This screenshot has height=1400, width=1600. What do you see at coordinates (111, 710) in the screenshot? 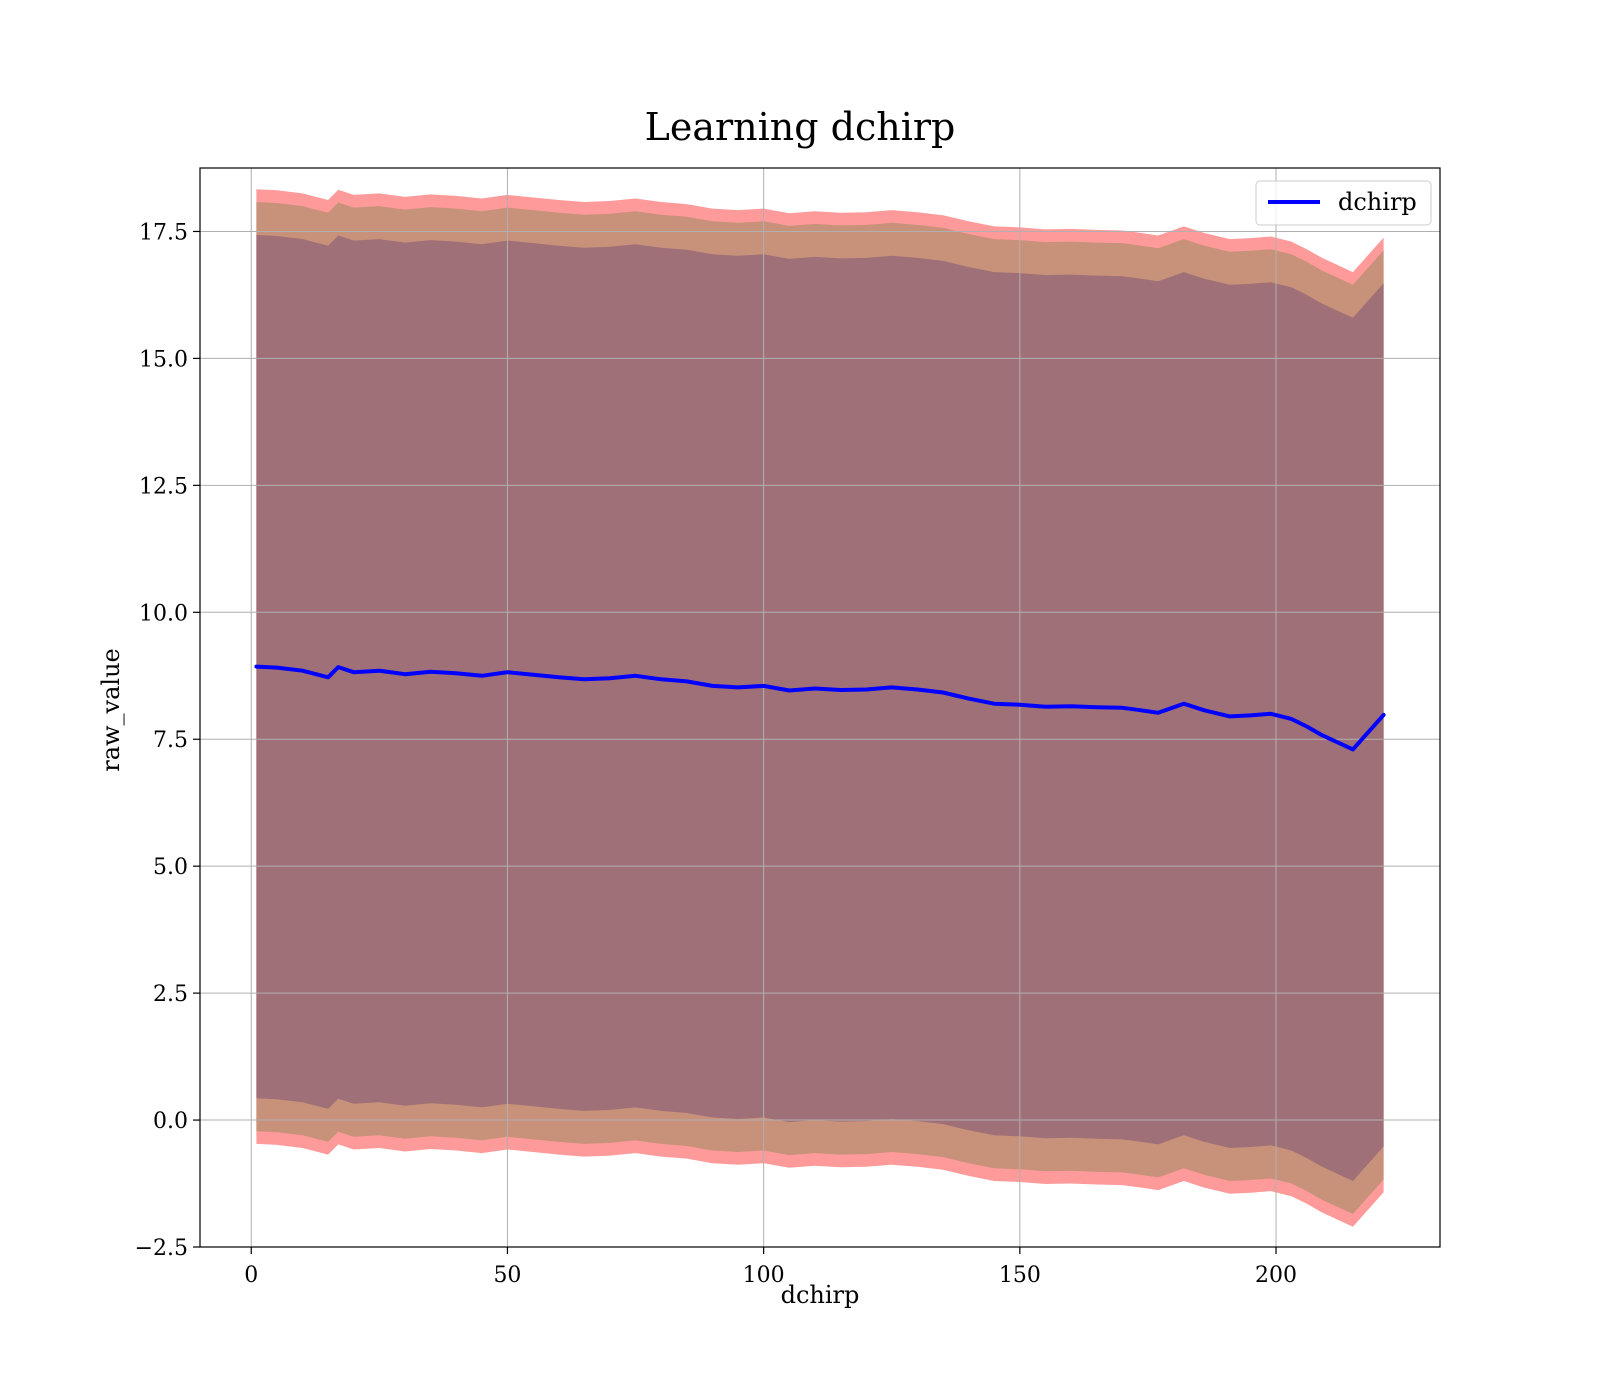
I see `y-axis-label: raw_value` at bounding box center [111, 710].